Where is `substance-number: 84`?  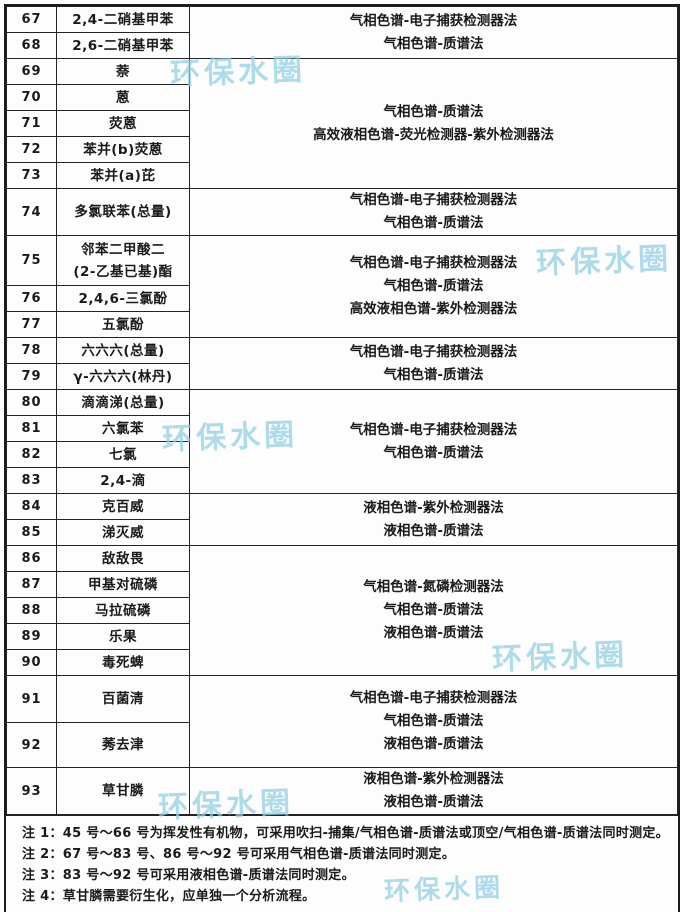
substance-number: 84 is located at coordinates (31, 506).